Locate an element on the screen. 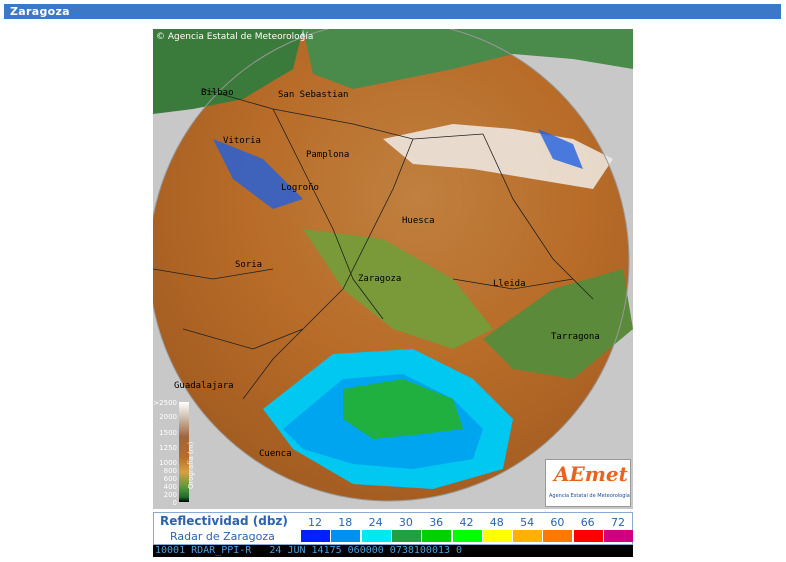  catalan-lowlands is located at coordinates (558, 324).